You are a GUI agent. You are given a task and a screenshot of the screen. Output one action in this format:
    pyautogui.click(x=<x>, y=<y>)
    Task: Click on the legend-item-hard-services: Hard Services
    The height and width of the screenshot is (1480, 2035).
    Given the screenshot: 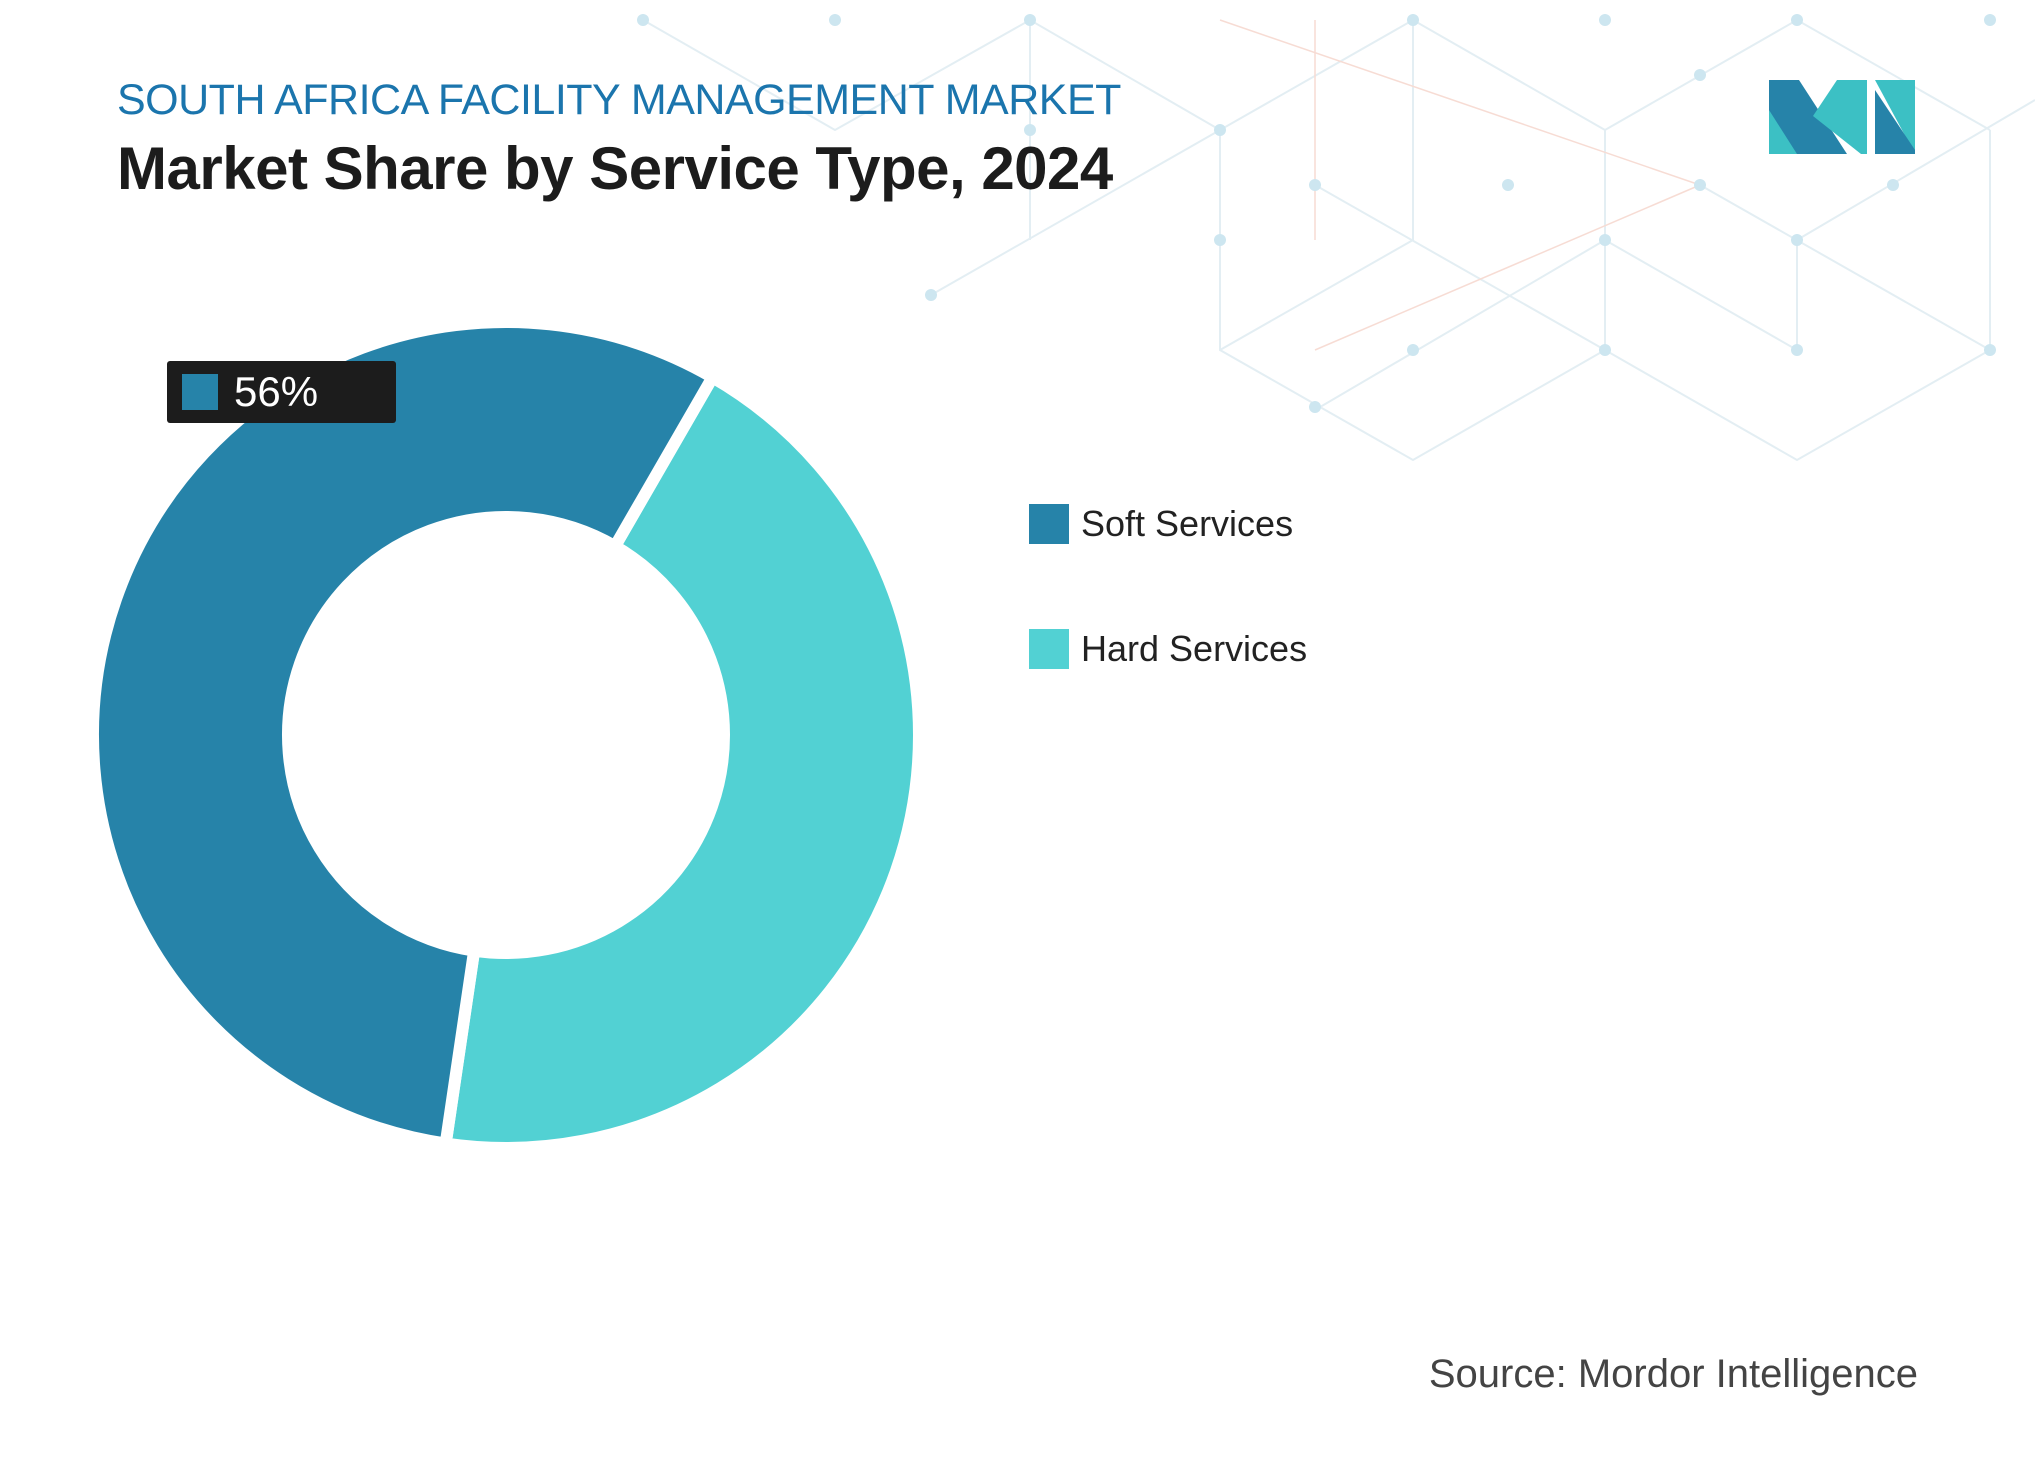 What is the action you would take?
    pyautogui.click(x=1168, y=648)
    